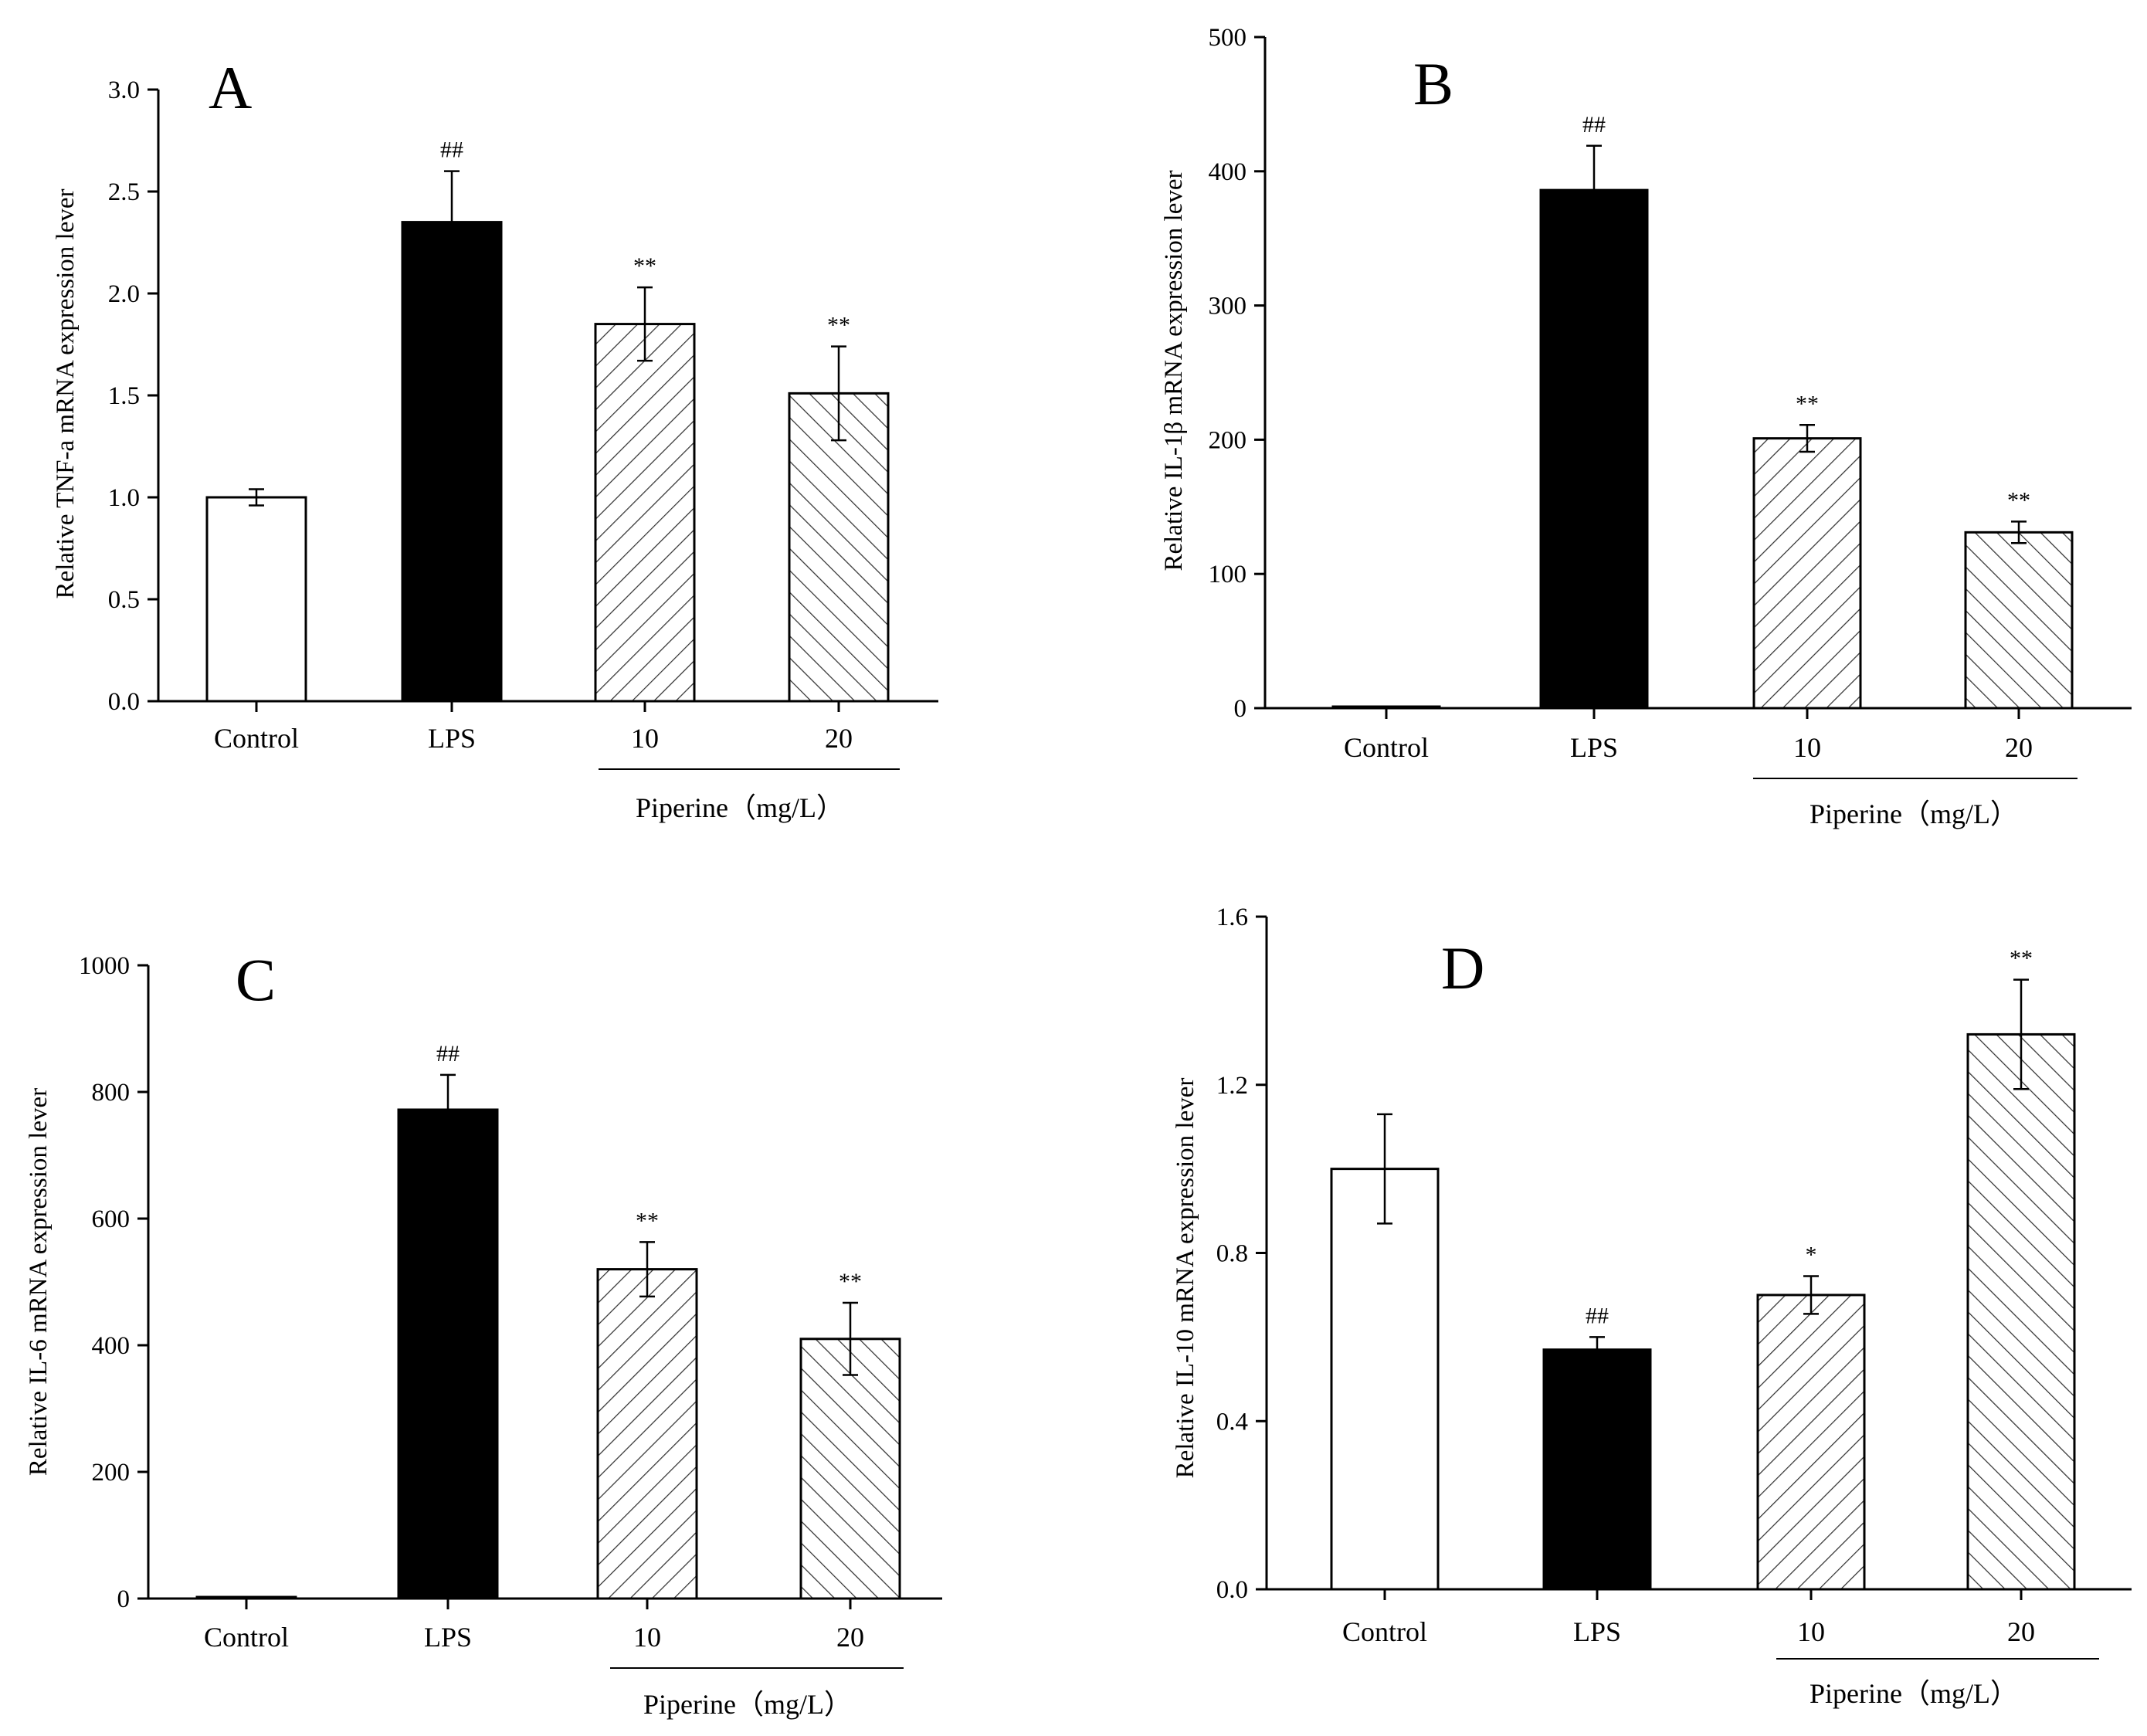  Describe the element at coordinates (256, 979) in the screenshot. I see `panel-letter: C` at that location.